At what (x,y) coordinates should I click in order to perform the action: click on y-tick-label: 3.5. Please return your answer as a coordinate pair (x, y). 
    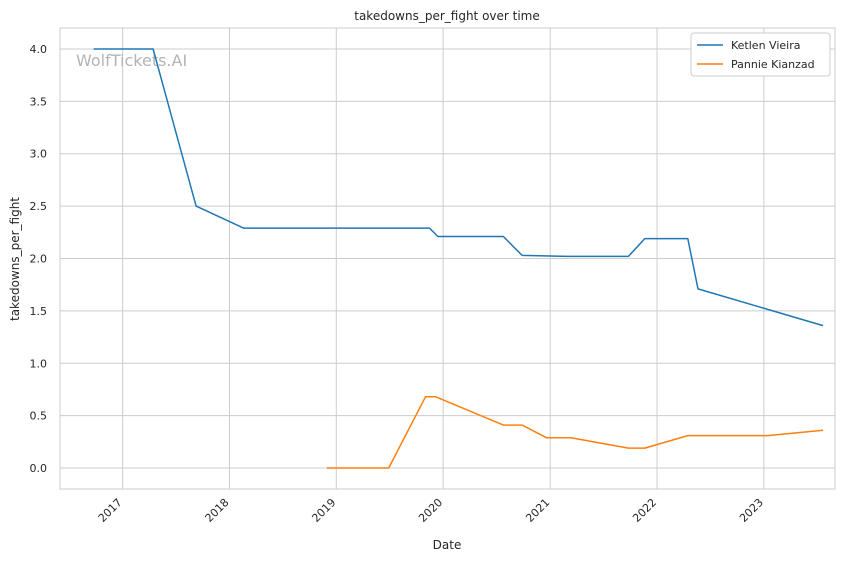
    Looking at the image, I should click on (39, 101).